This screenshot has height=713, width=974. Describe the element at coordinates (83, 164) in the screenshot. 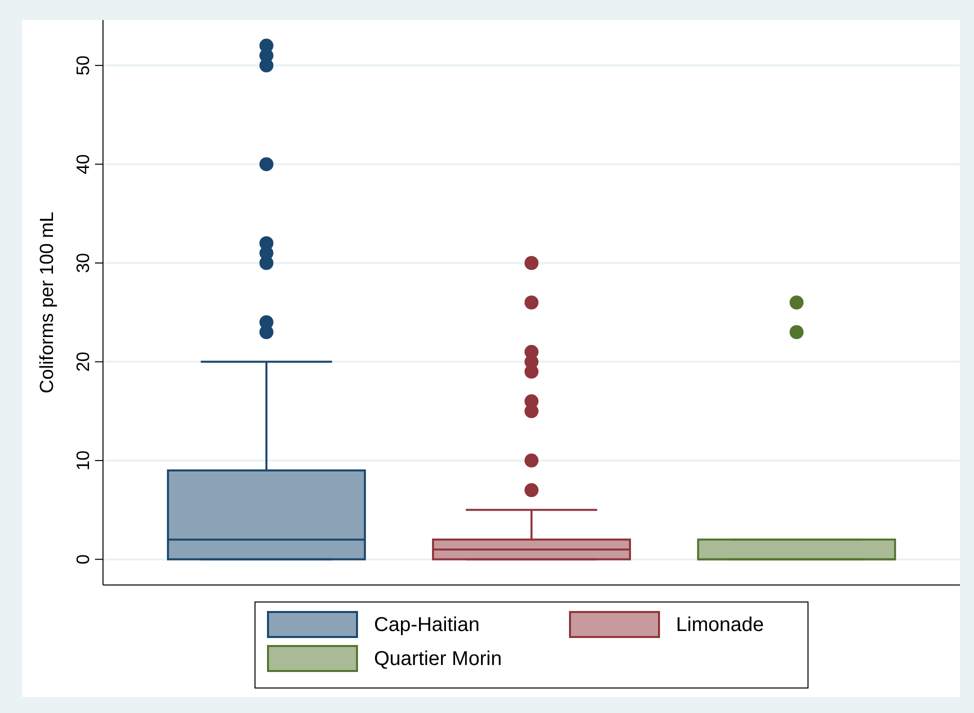

I see `y-tick-label: 40` at that location.